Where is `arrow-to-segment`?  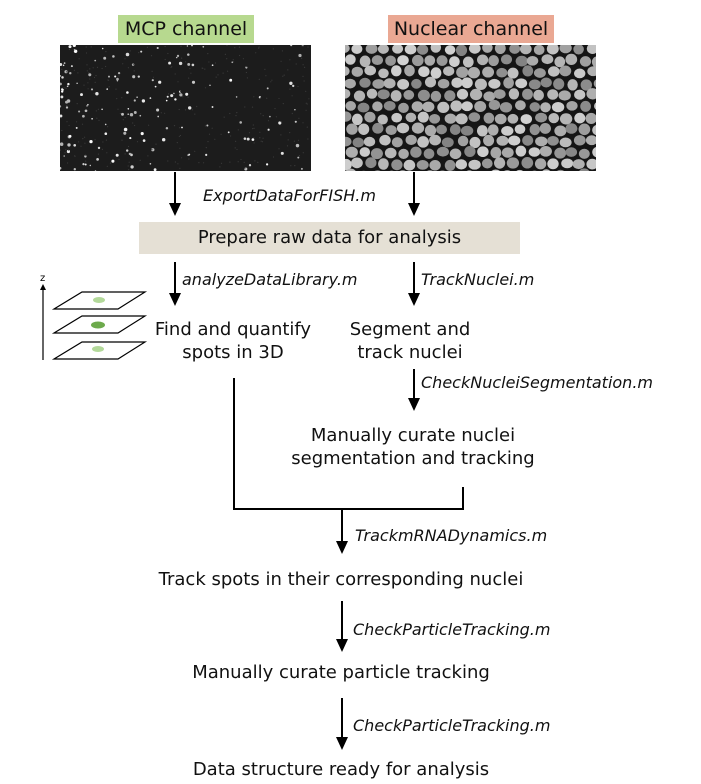 arrow-to-segment is located at coordinates (414, 278).